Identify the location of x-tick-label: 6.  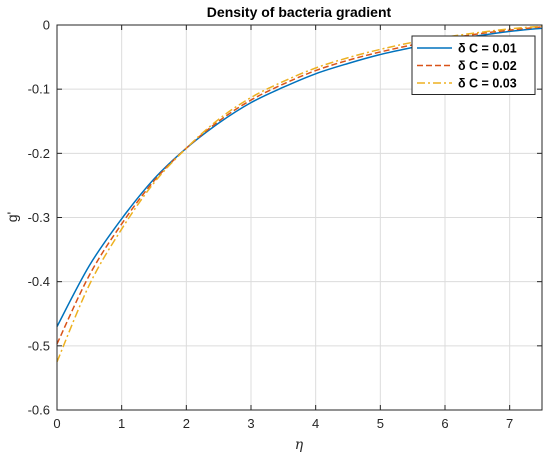
(444, 423).